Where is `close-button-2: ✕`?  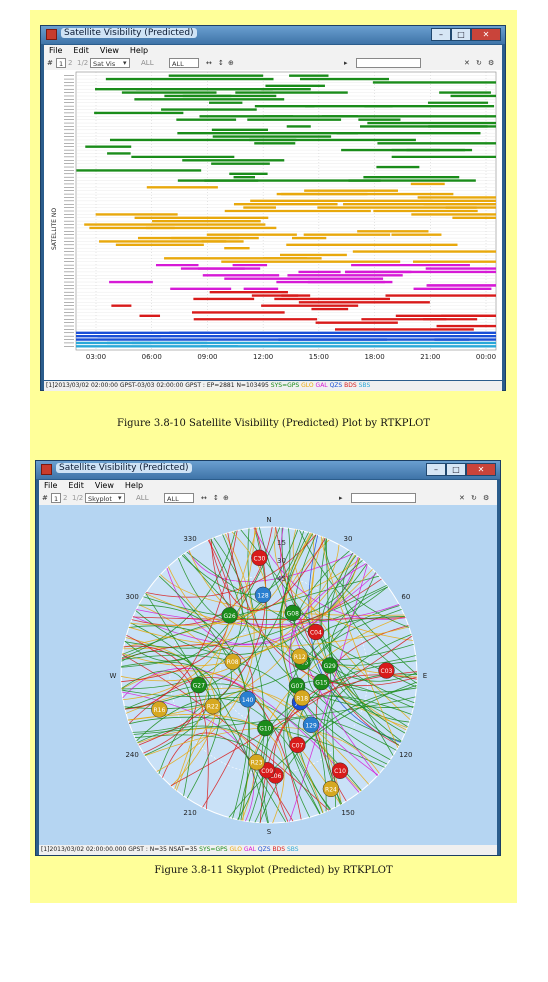
close-button-2: ✕ is located at coordinates (481, 469).